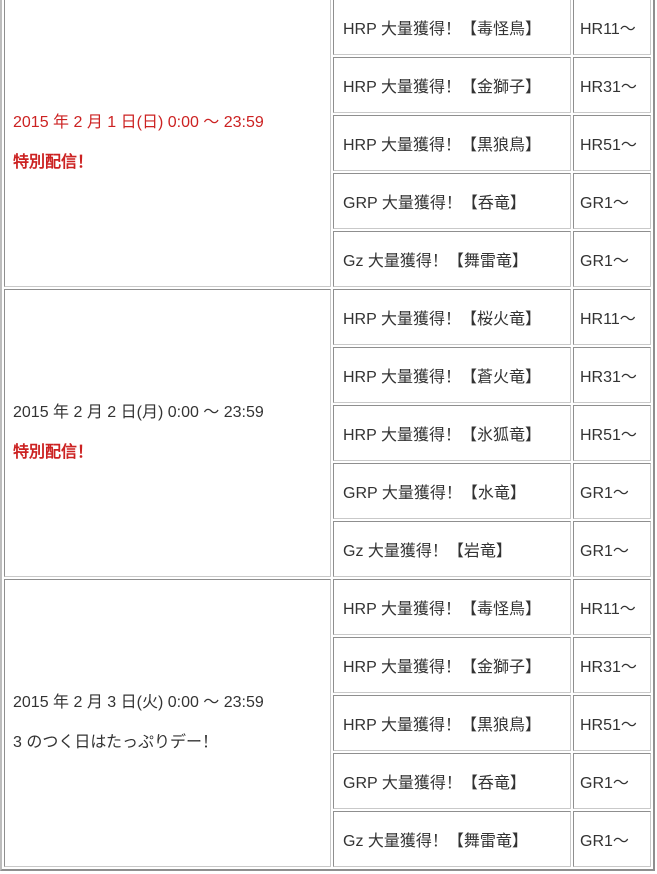 The image size is (657, 874). I want to click on quest-cell: HRP 大量獲得！【氷狐竜】, so click(452, 433).